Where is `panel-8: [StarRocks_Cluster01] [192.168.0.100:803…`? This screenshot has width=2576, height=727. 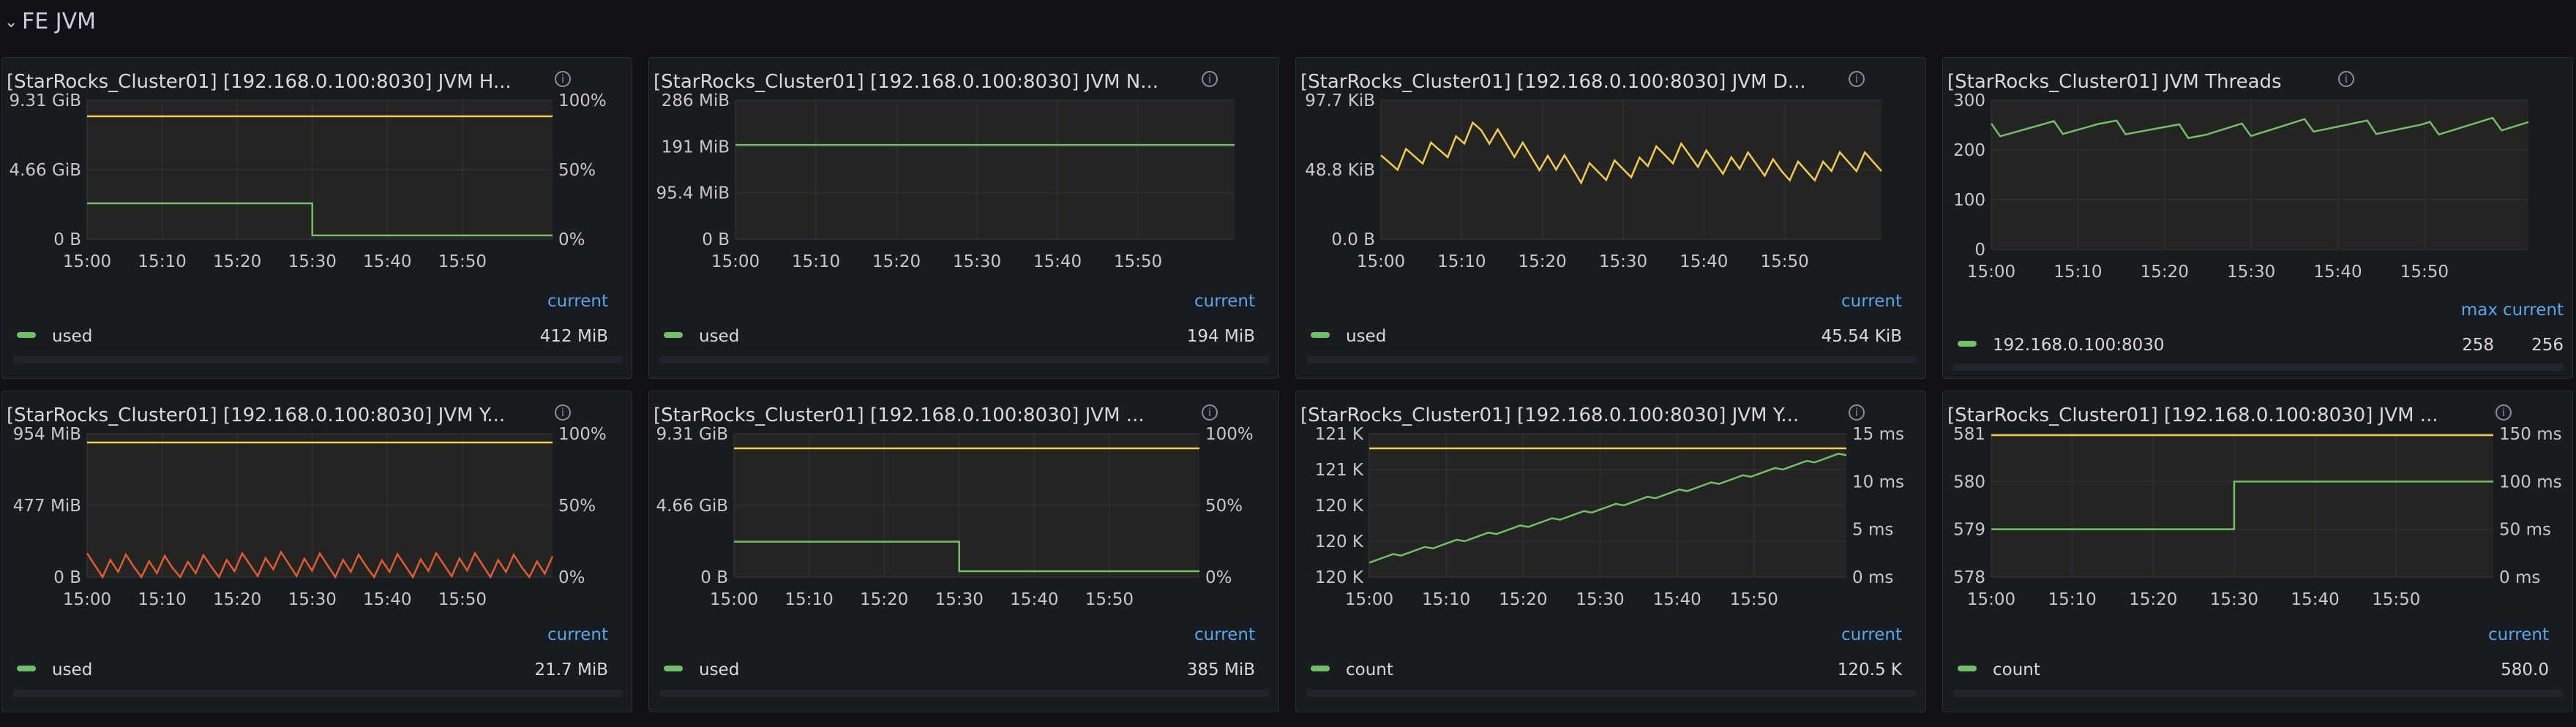 panel-8: [StarRocks_Cluster01] [192.168.0.100:803… is located at coordinates (2257, 551).